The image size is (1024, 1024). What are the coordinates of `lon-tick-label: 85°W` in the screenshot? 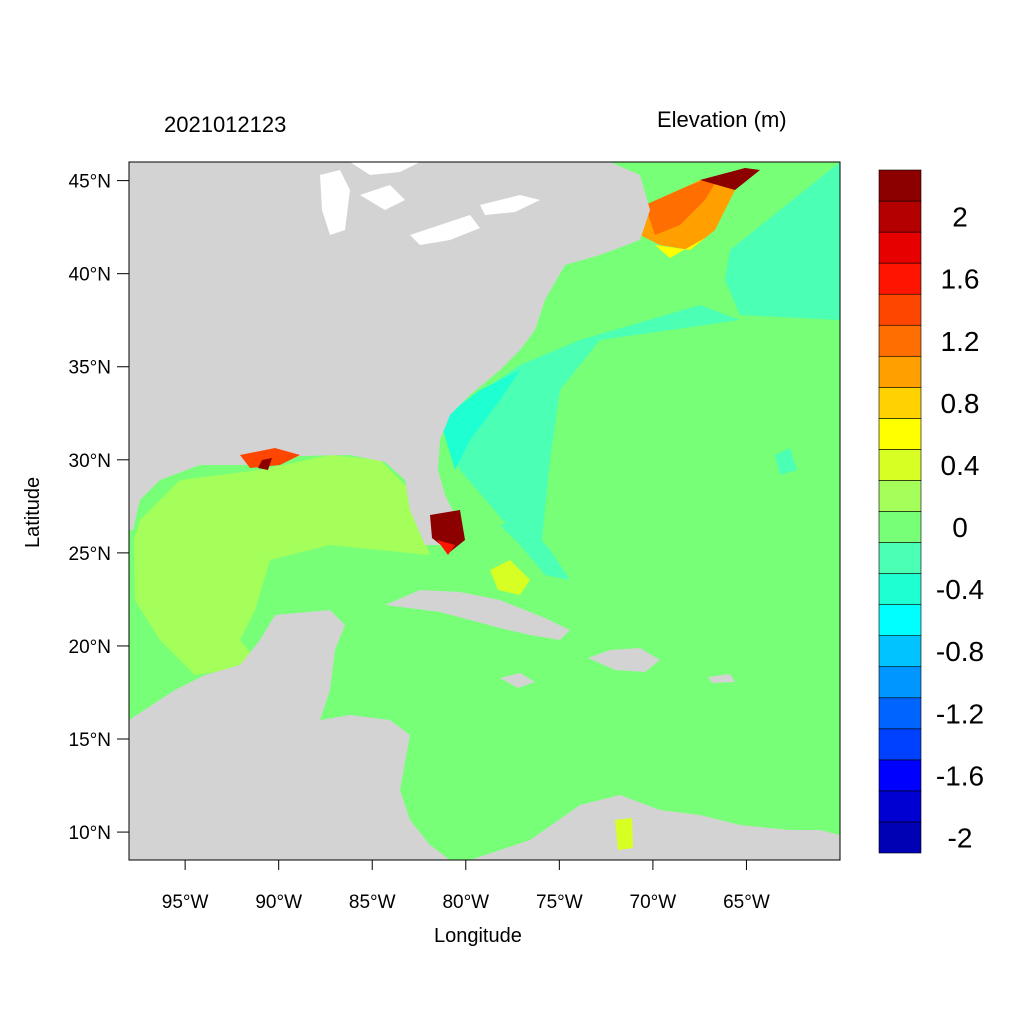 It's located at (372, 902).